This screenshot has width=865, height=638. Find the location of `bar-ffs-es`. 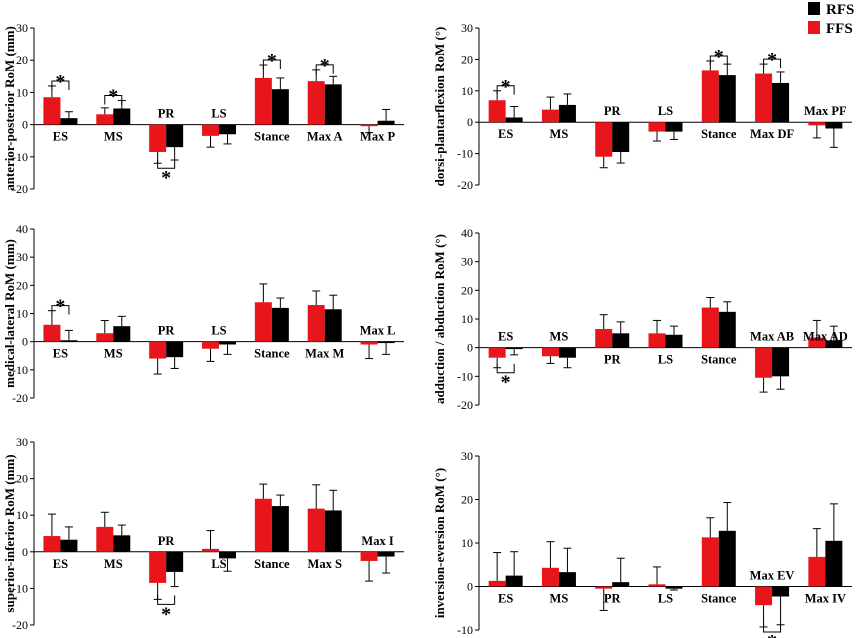

bar-ffs-es is located at coordinates (497, 111).